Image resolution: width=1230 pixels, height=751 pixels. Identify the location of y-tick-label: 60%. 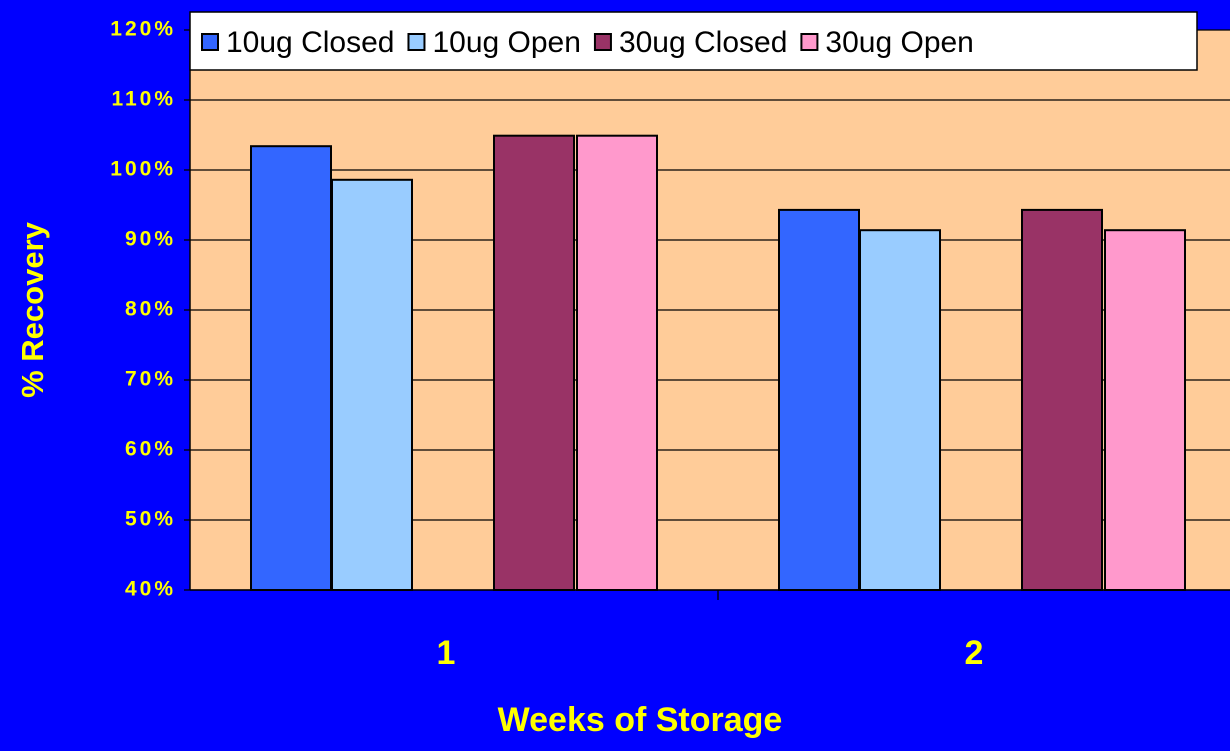
(150, 449).